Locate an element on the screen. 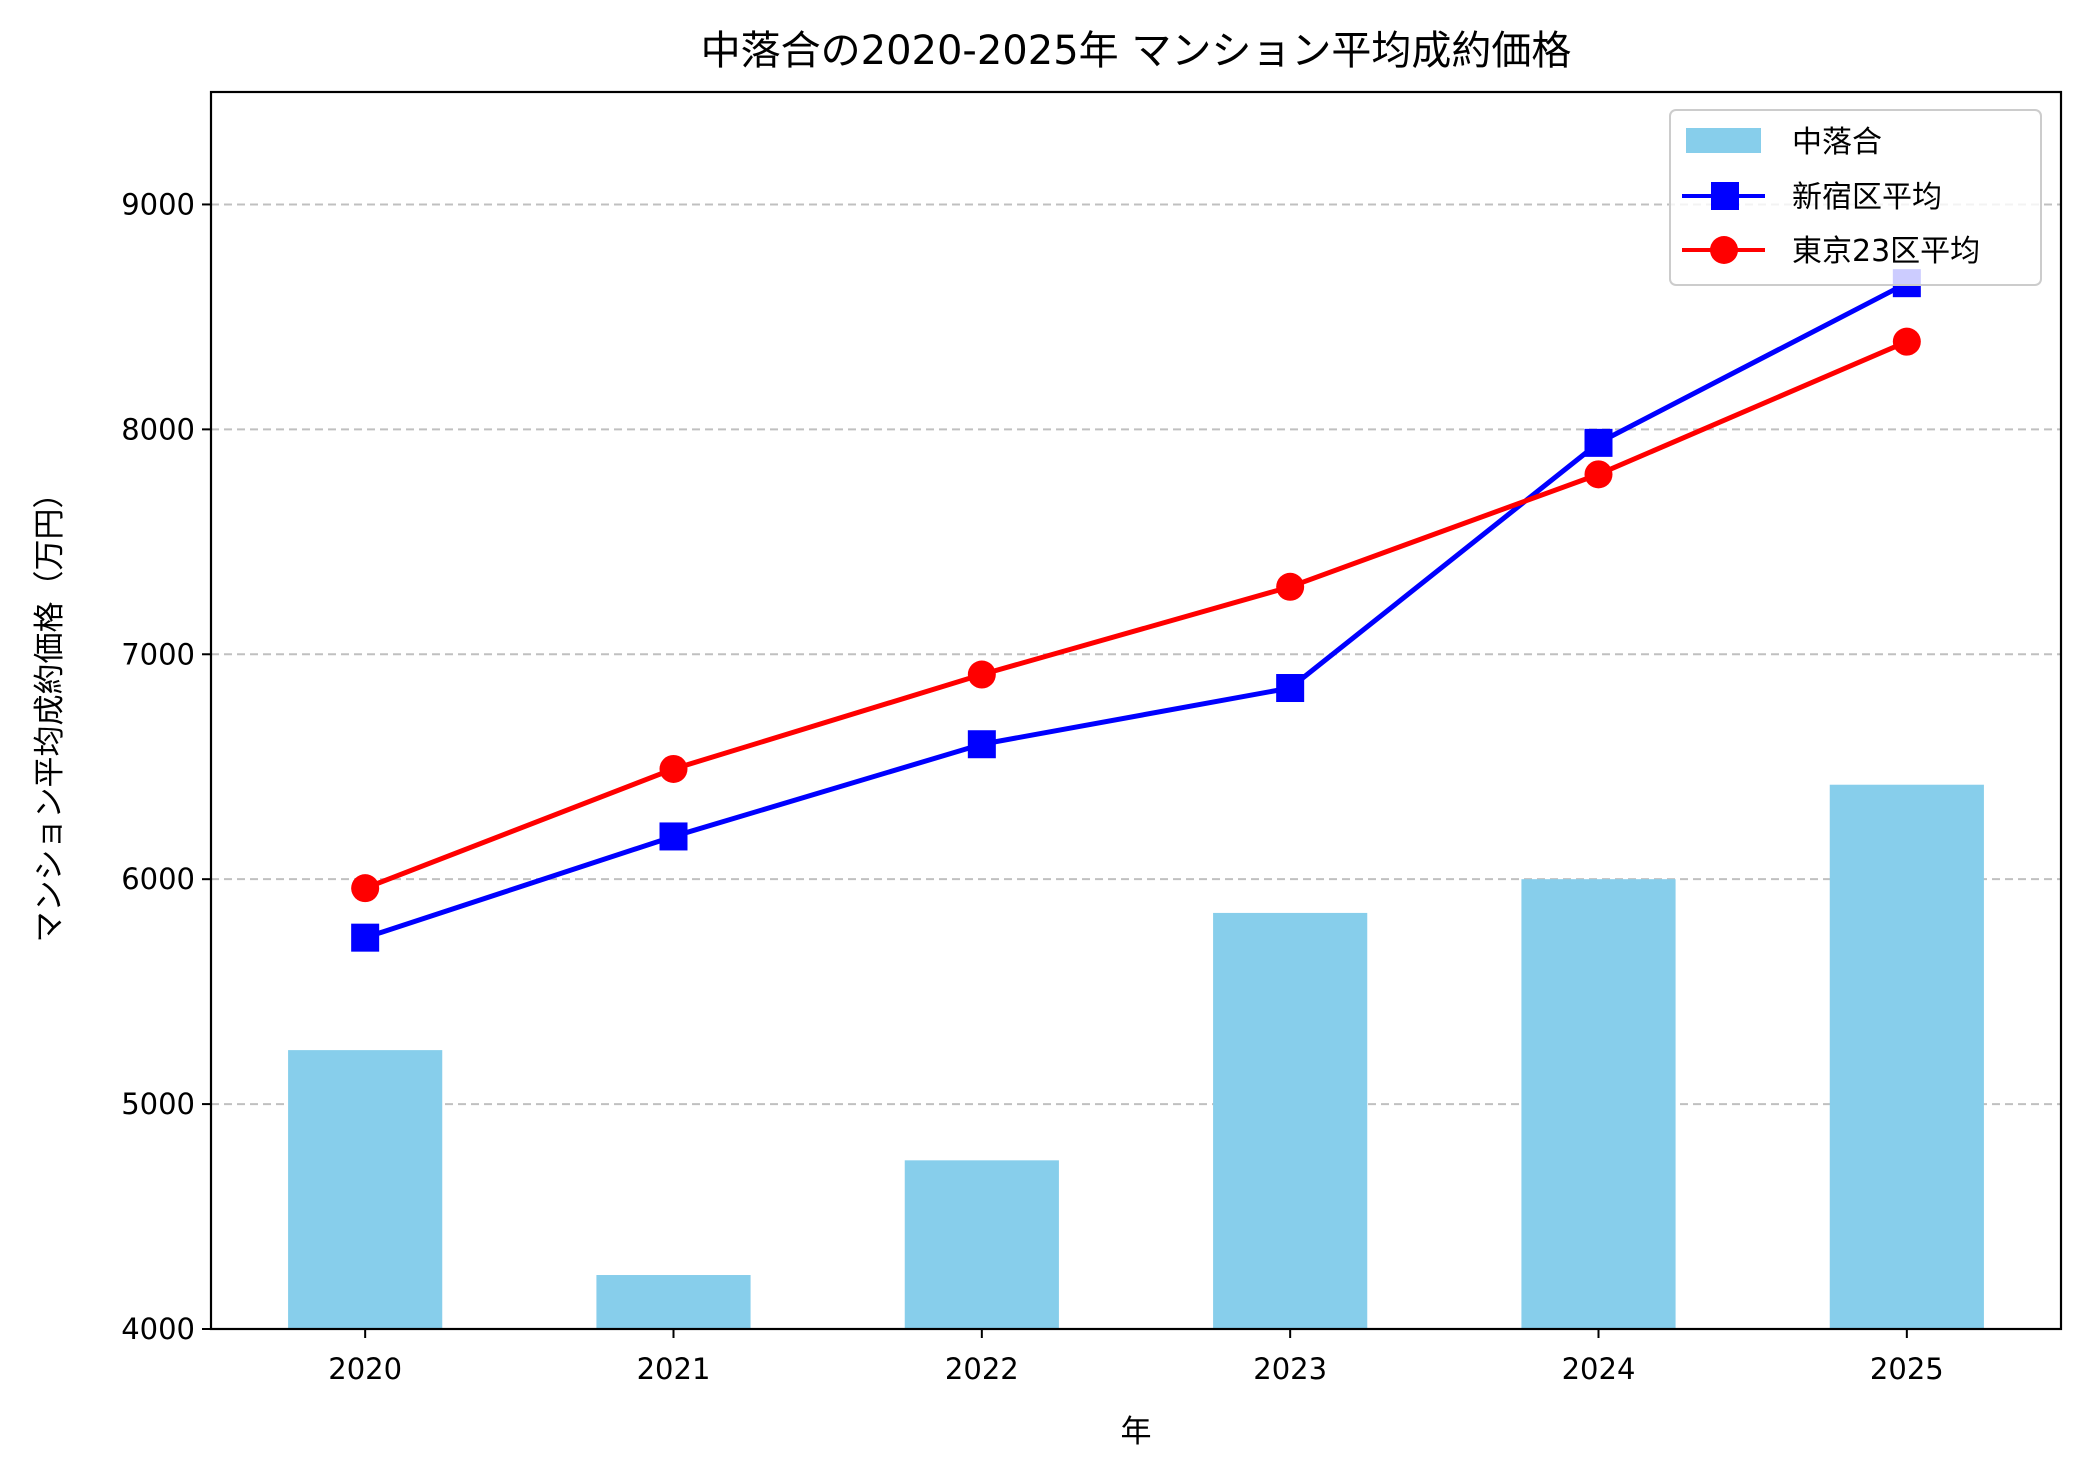  y-tick-label: 5000 is located at coordinates (158, 1104).